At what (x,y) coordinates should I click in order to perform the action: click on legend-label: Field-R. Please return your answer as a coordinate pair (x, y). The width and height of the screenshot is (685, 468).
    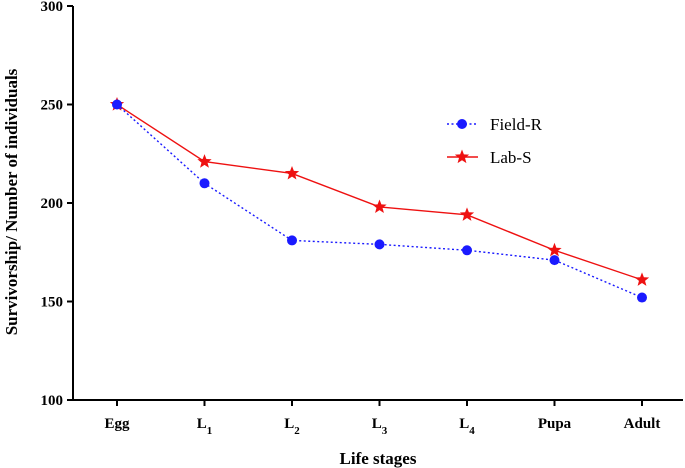
    Looking at the image, I should click on (516, 124).